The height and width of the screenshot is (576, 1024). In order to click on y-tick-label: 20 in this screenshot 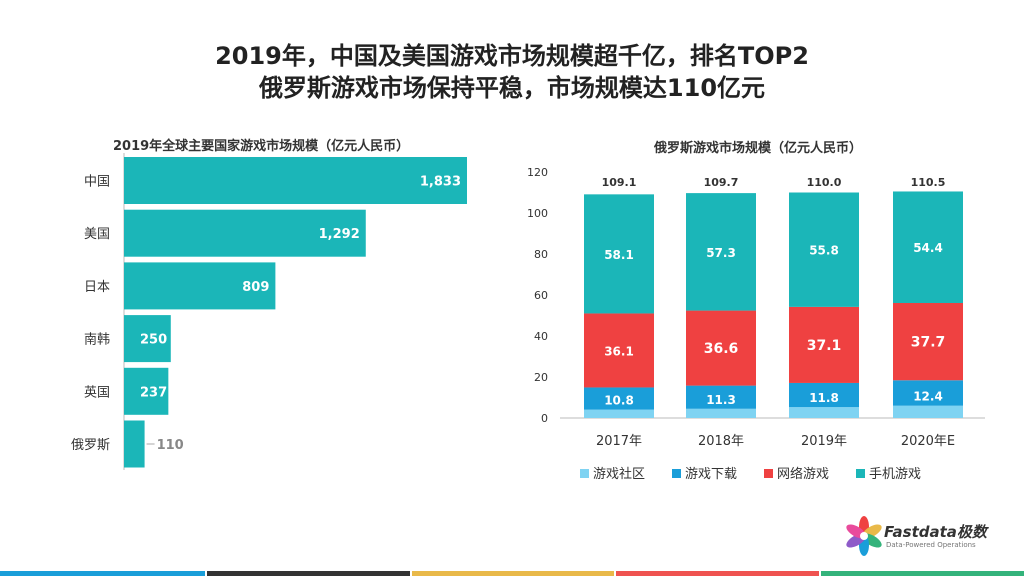, I will do `click(541, 377)`.